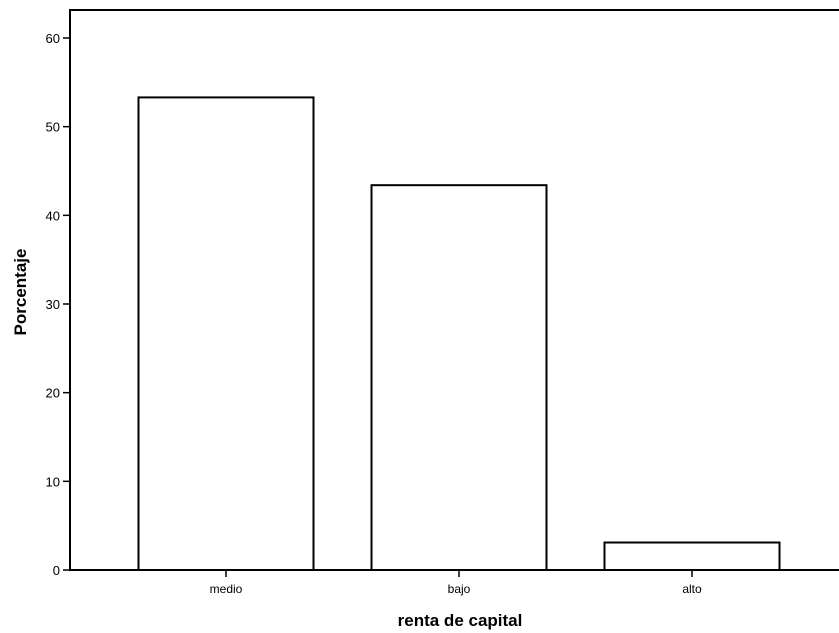 The height and width of the screenshot is (633, 839). I want to click on y-tick-label-1: 10, so click(53, 481).